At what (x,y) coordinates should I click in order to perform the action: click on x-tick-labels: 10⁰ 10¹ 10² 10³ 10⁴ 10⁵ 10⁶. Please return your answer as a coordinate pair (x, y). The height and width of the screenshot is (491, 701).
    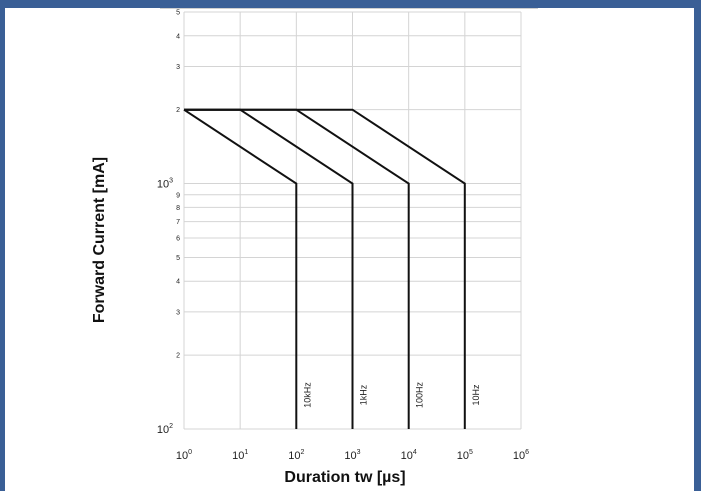
    Looking at the image, I should click on (352, 455).